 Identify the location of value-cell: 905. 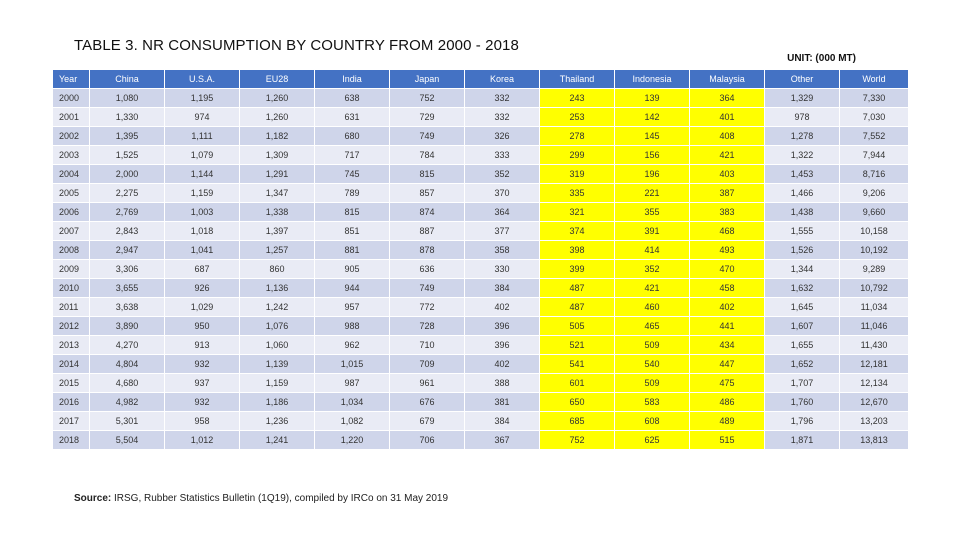
(352, 269).